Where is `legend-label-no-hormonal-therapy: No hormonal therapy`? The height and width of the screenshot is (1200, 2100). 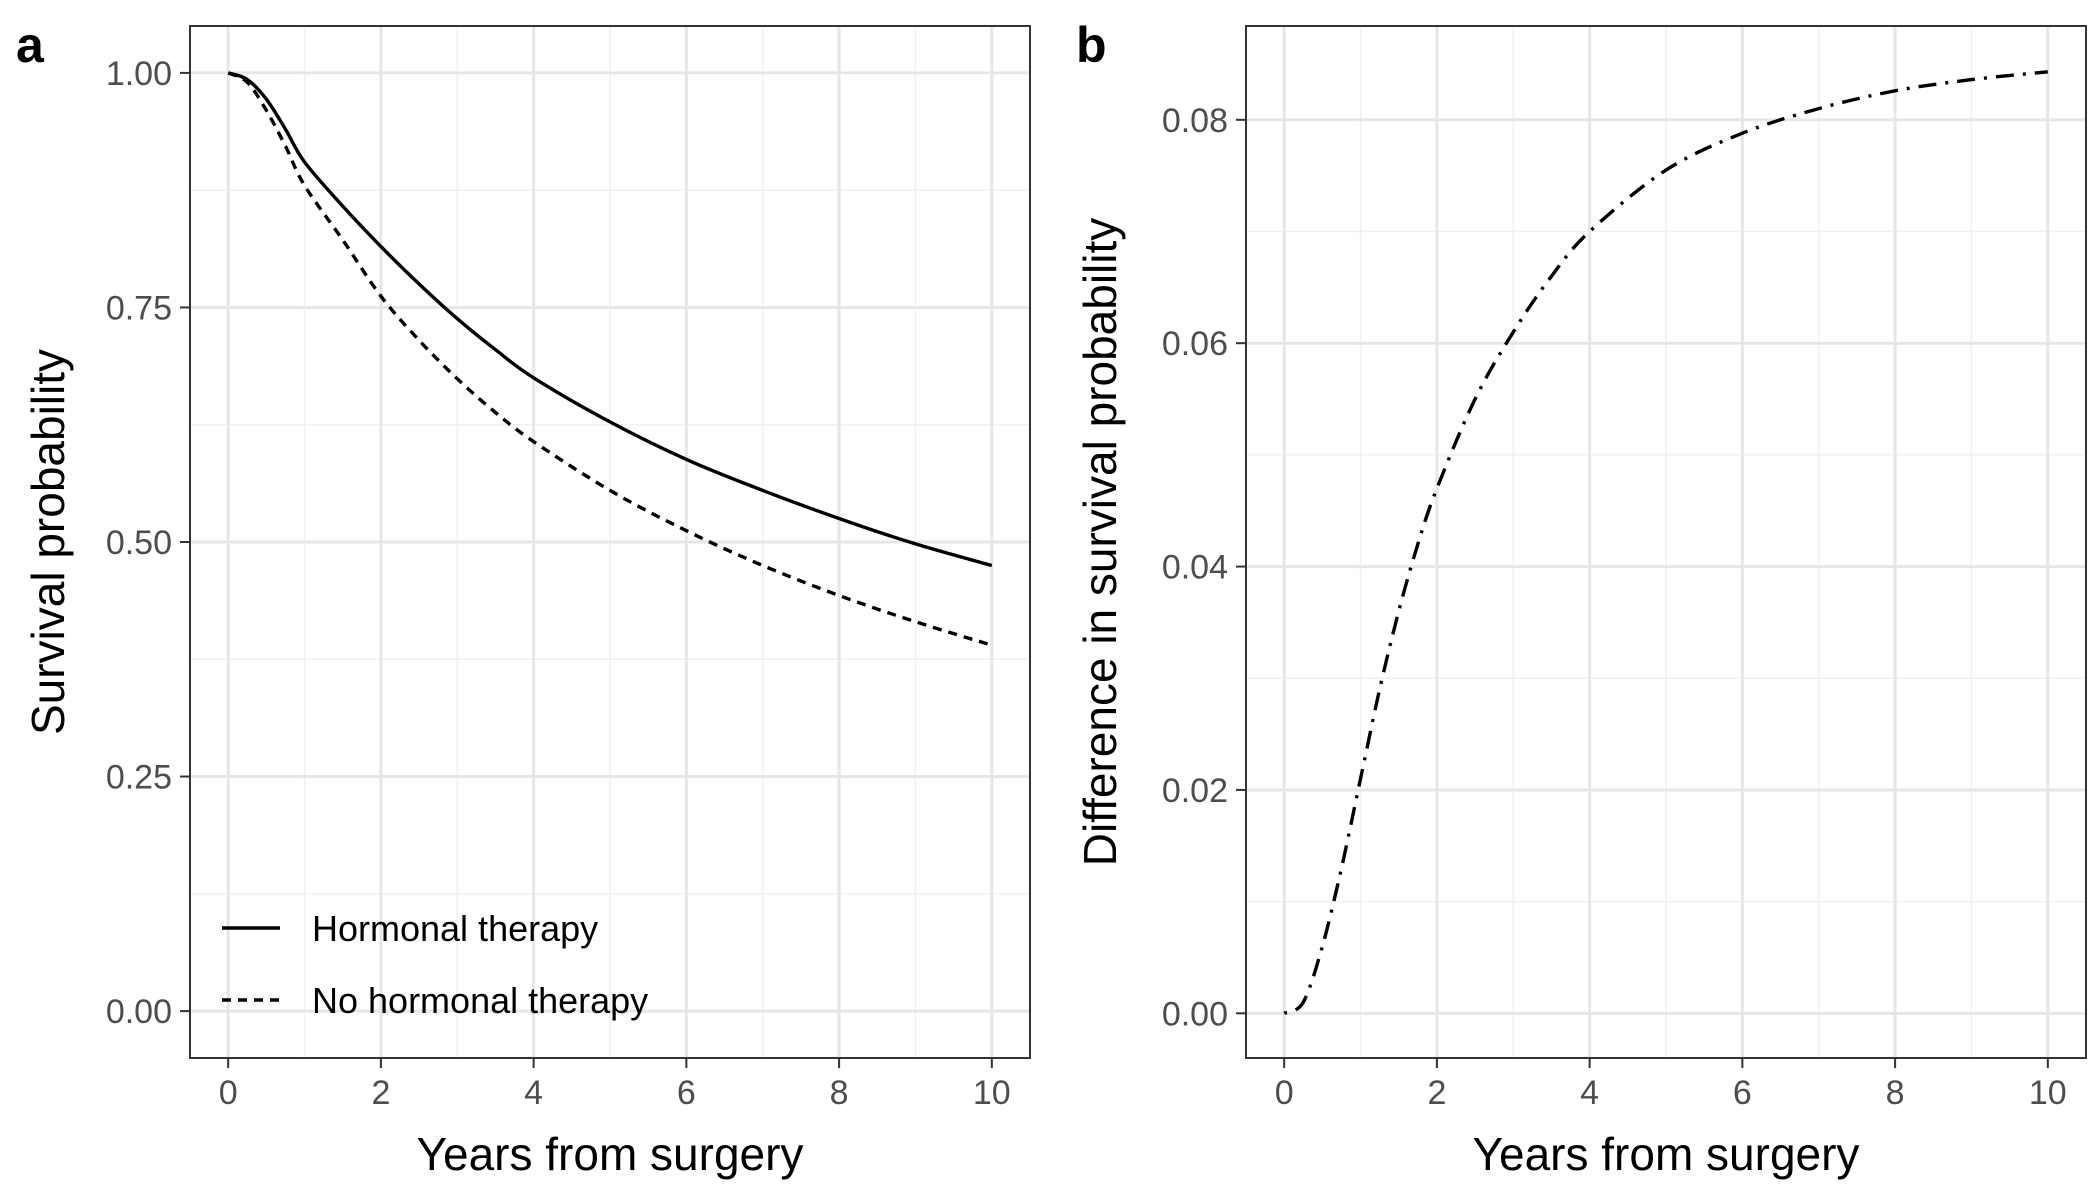 legend-label-no-hormonal-therapy: No hormonal therapy is located at coordinates (480, 1000).